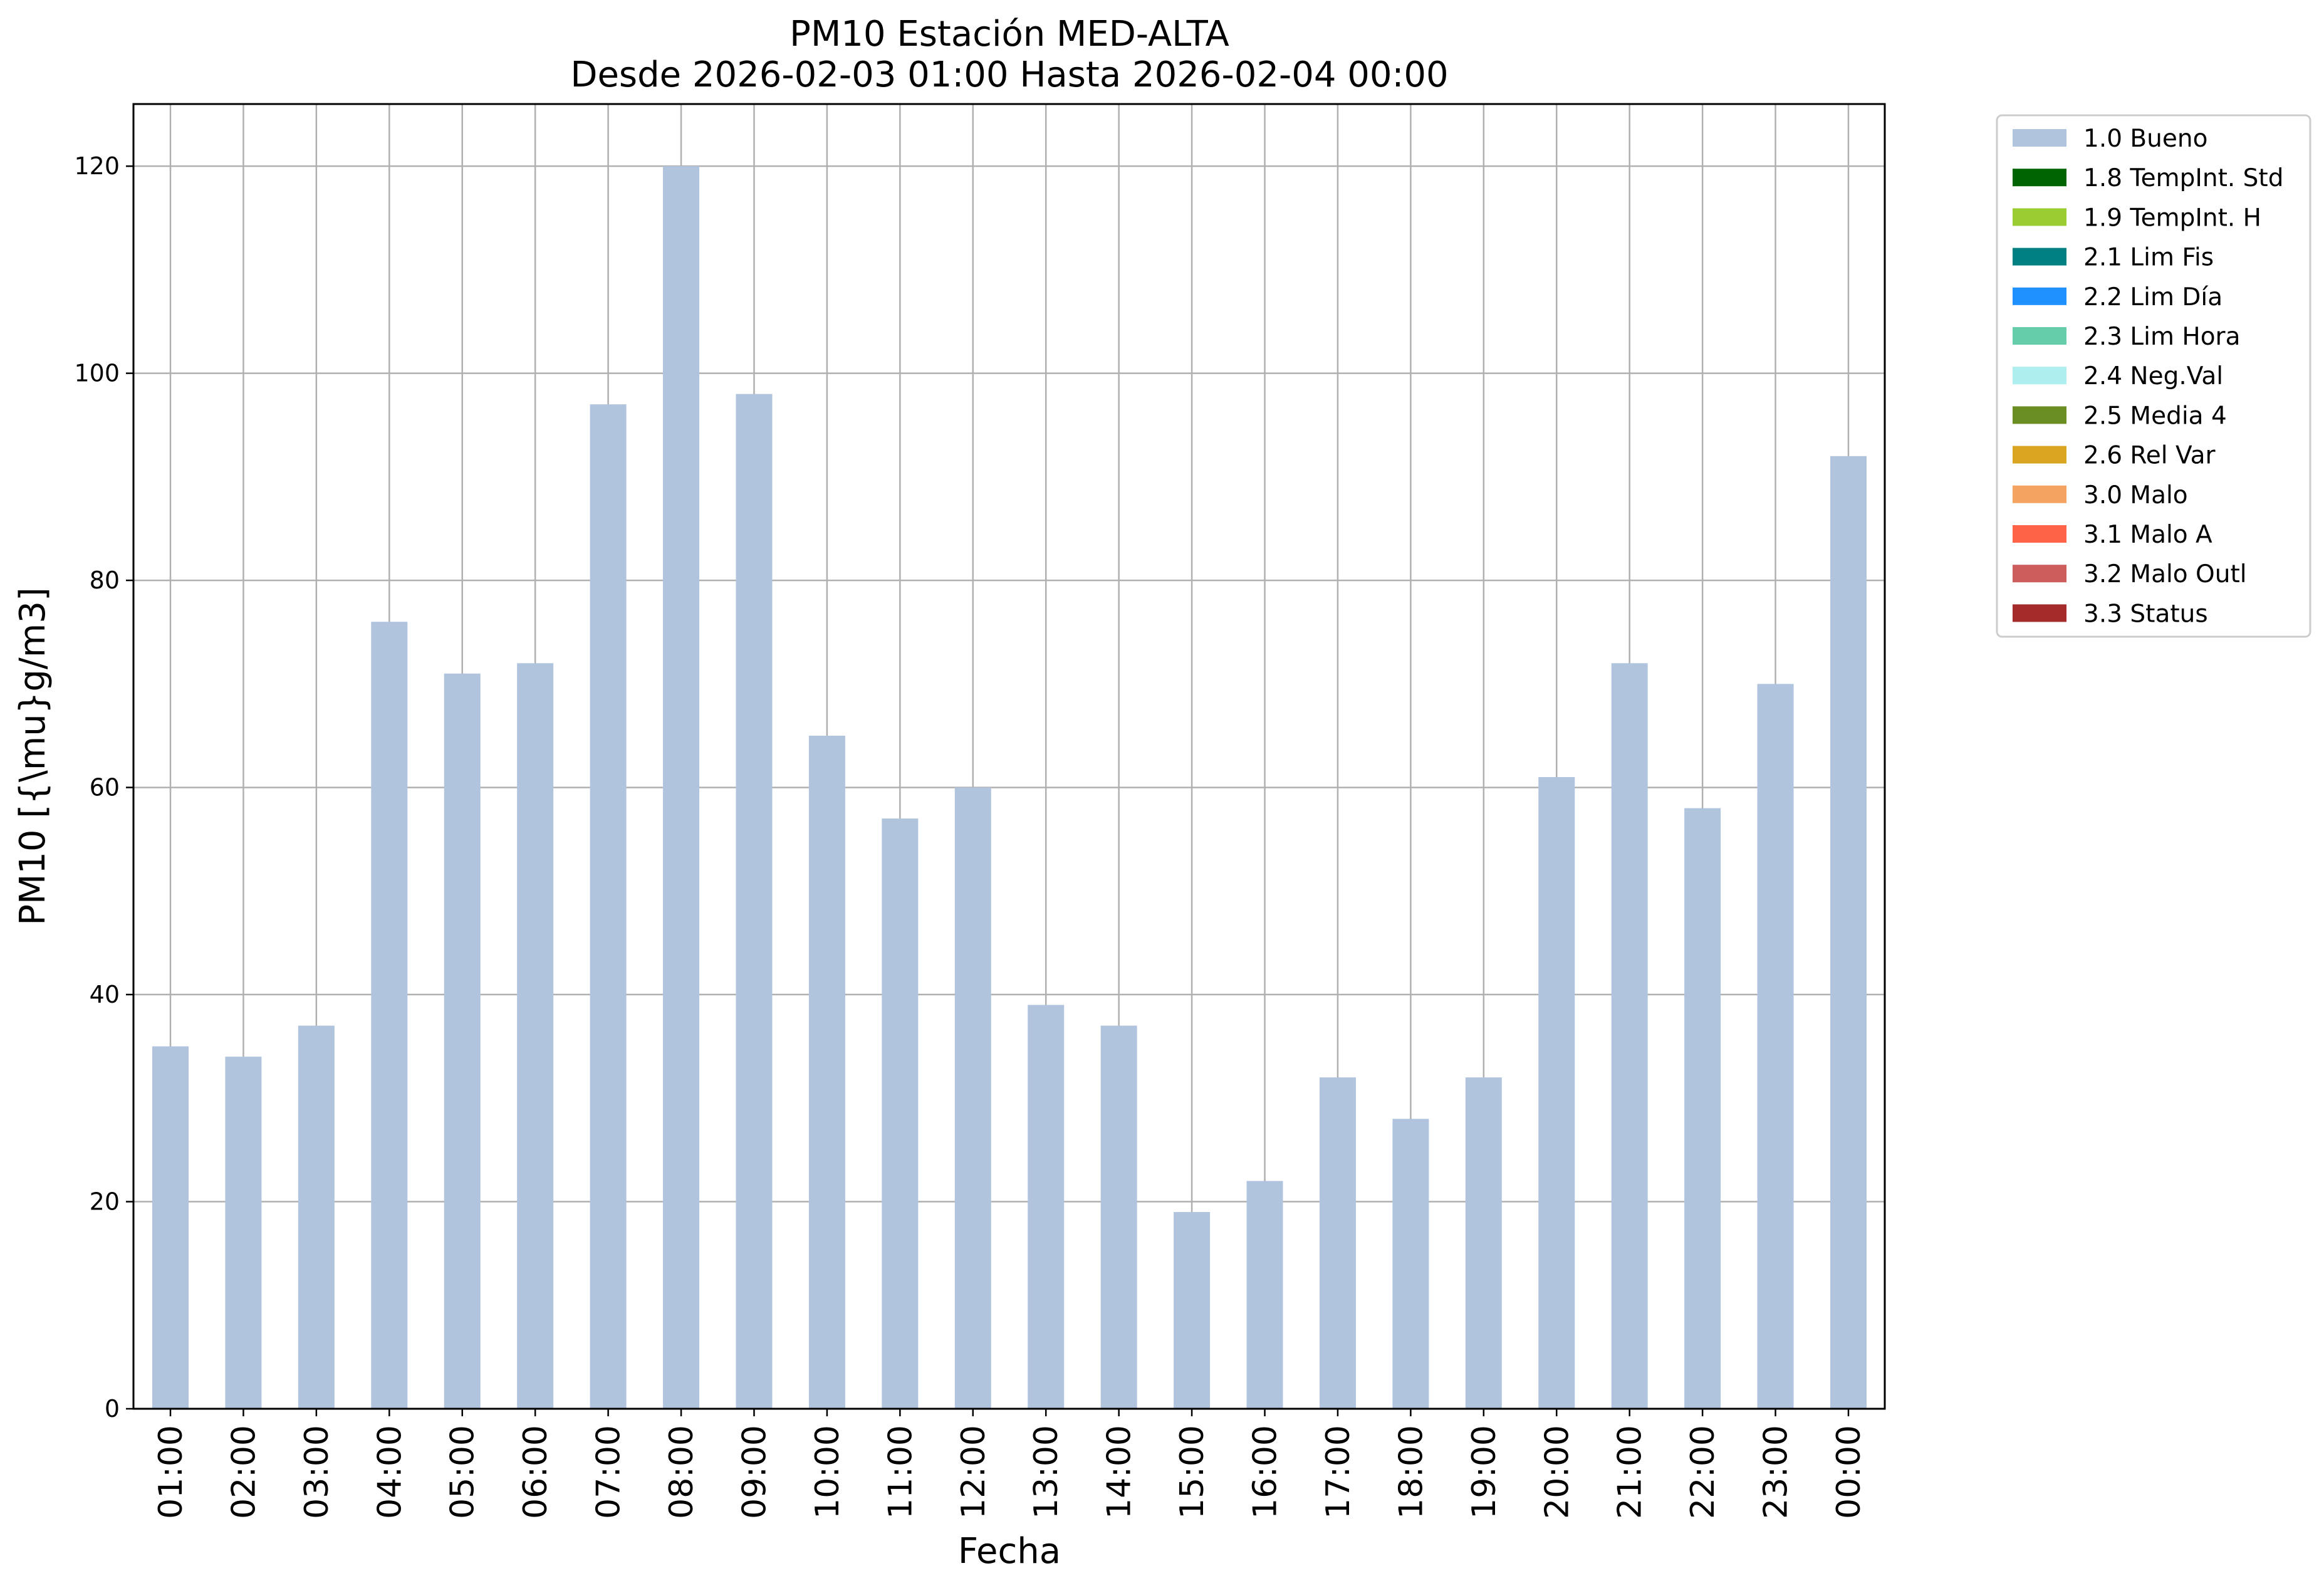  I want to click on x-tick-label: 14:00, so click(1120, 1472).